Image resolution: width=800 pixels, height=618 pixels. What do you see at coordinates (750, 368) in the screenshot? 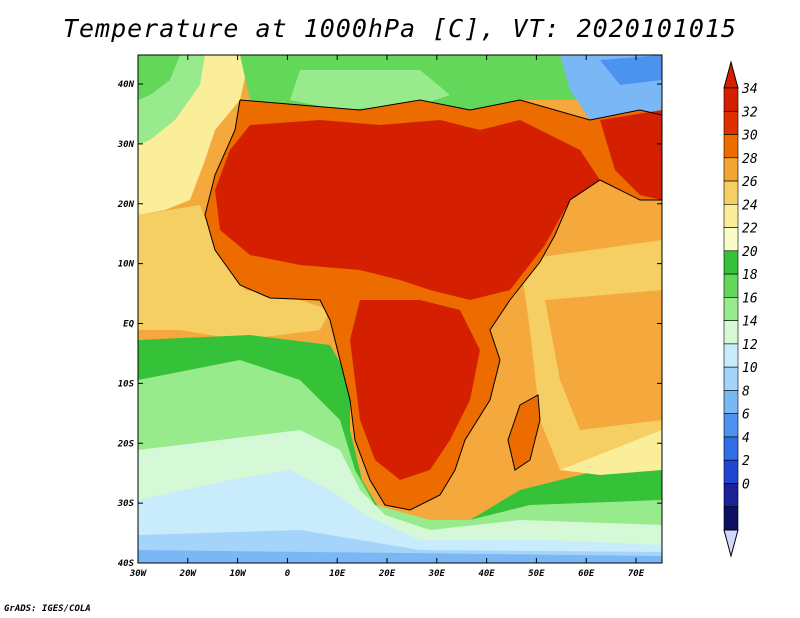
I see `colorbar-label: 10` at bounding box center [750, 368].